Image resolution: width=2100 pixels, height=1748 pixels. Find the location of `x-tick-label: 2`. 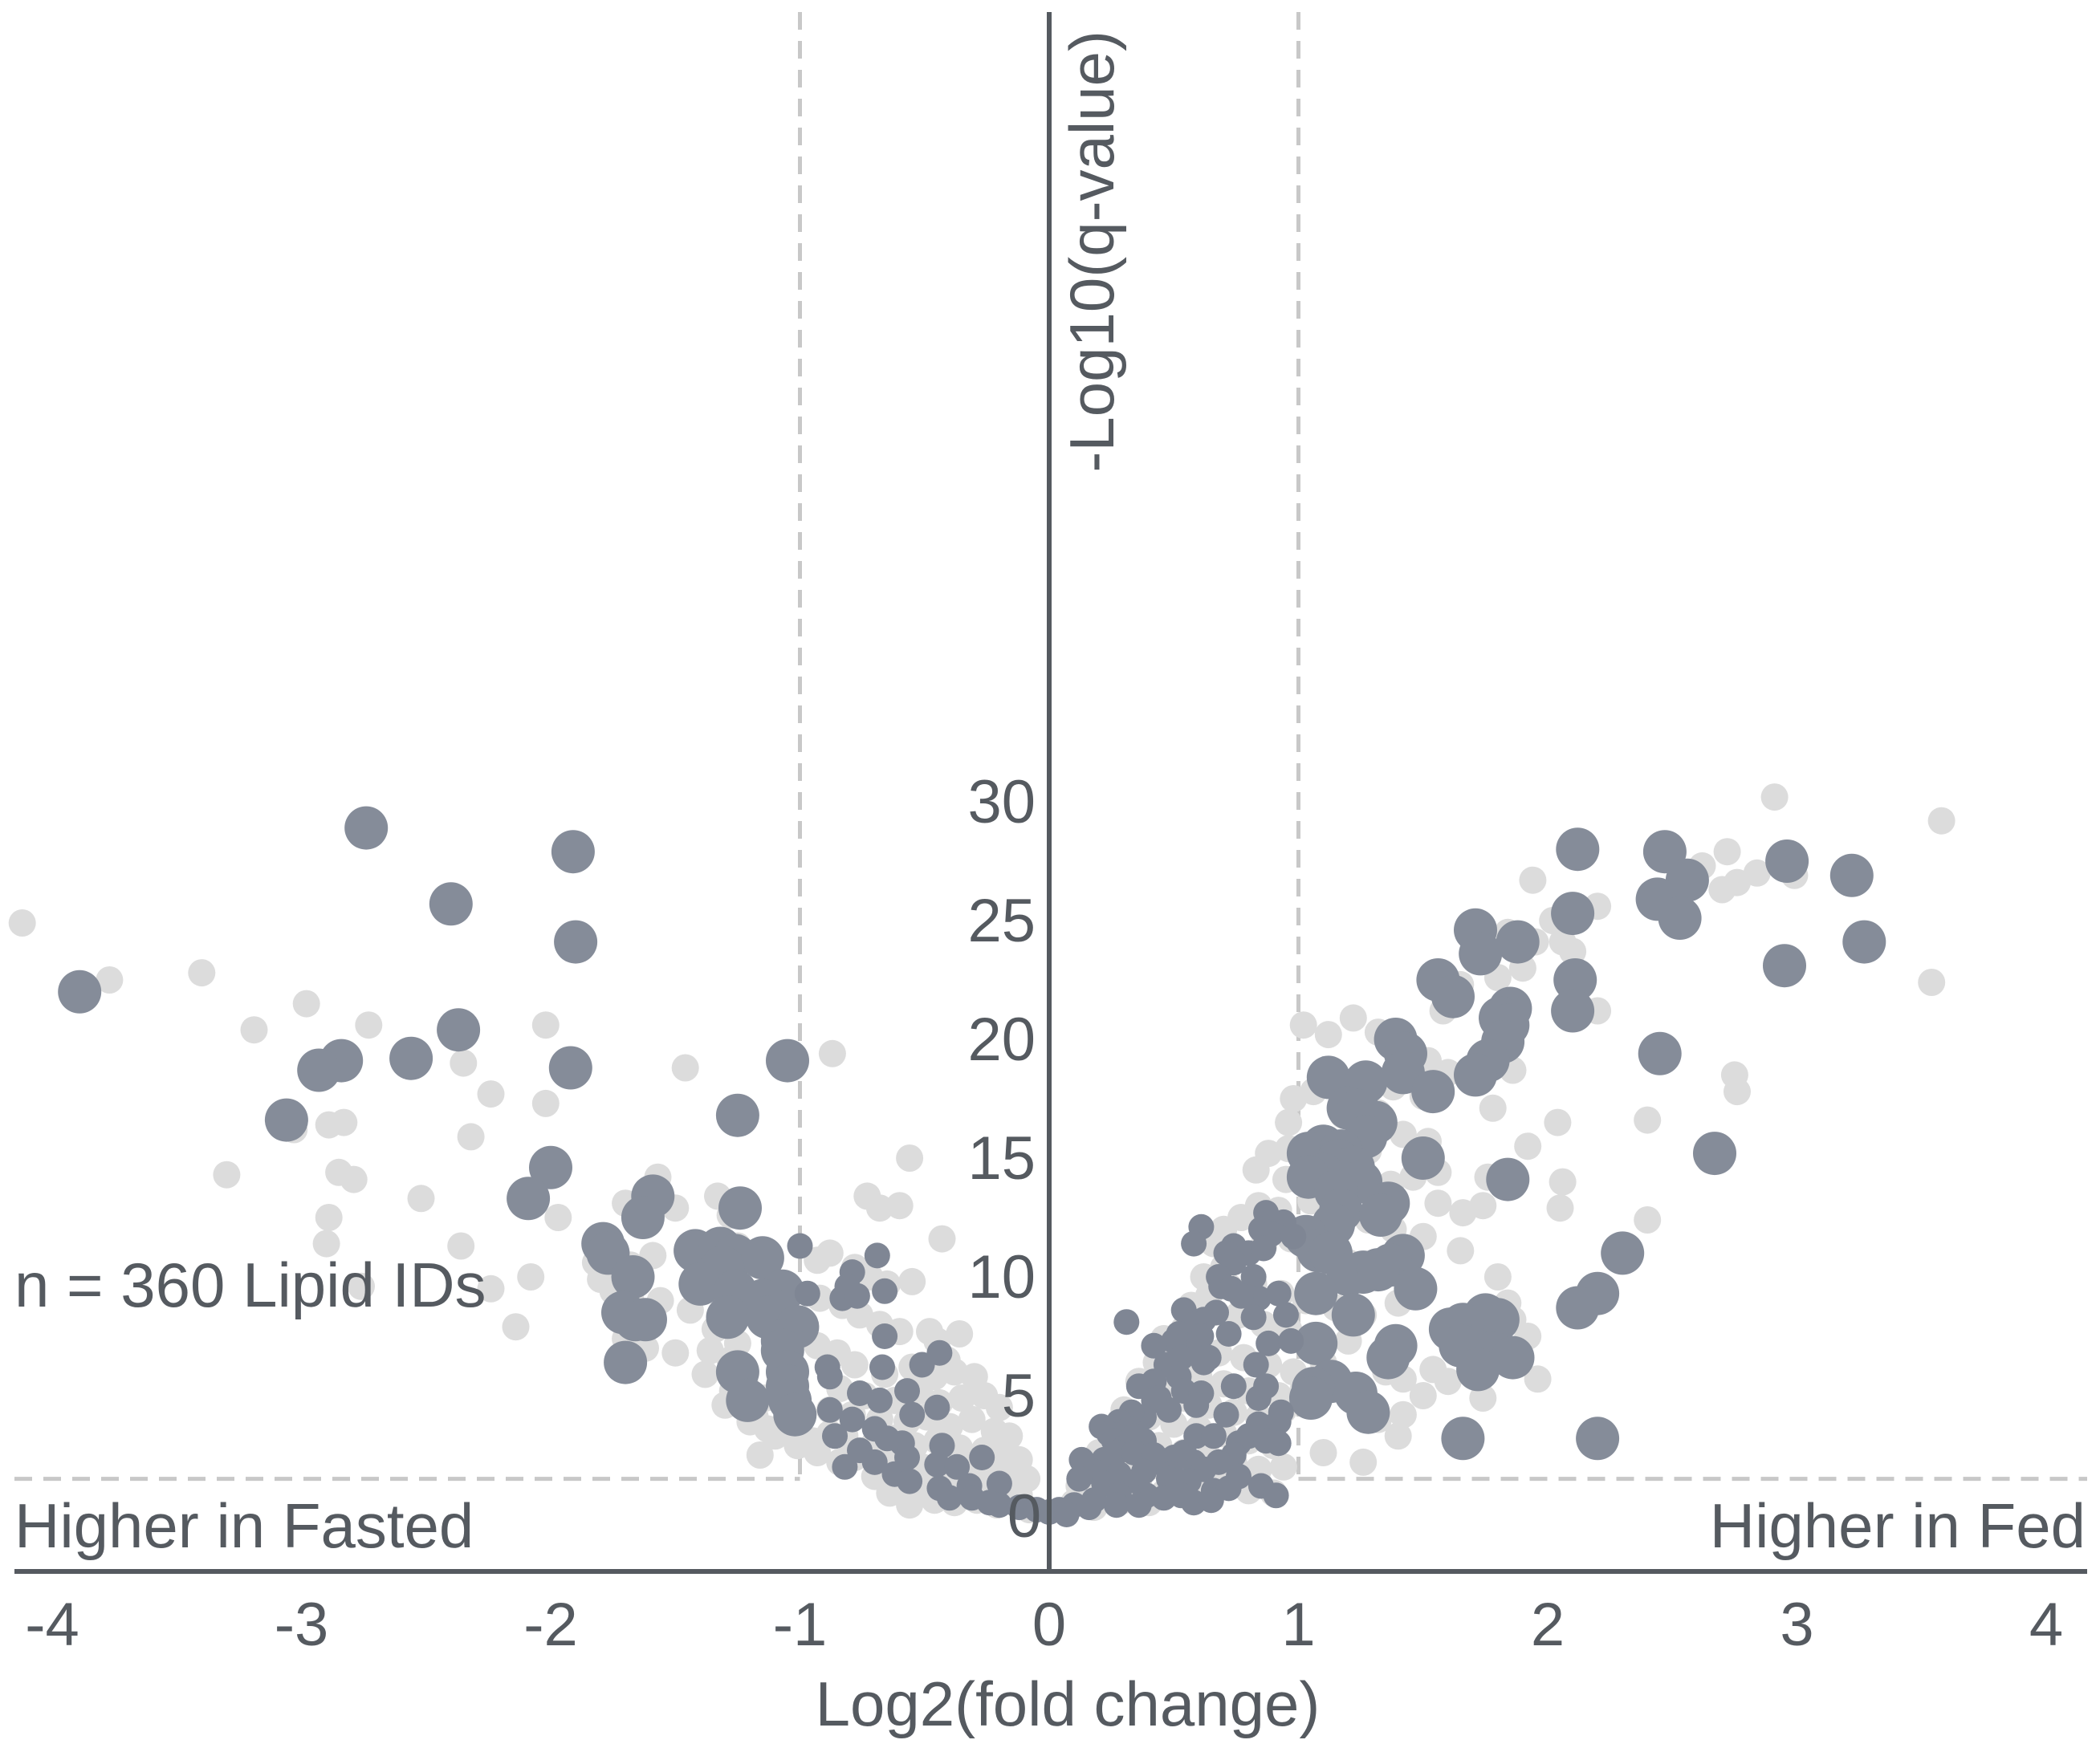

x-tick-label: 2 is located at coordinates (1548, 1625).